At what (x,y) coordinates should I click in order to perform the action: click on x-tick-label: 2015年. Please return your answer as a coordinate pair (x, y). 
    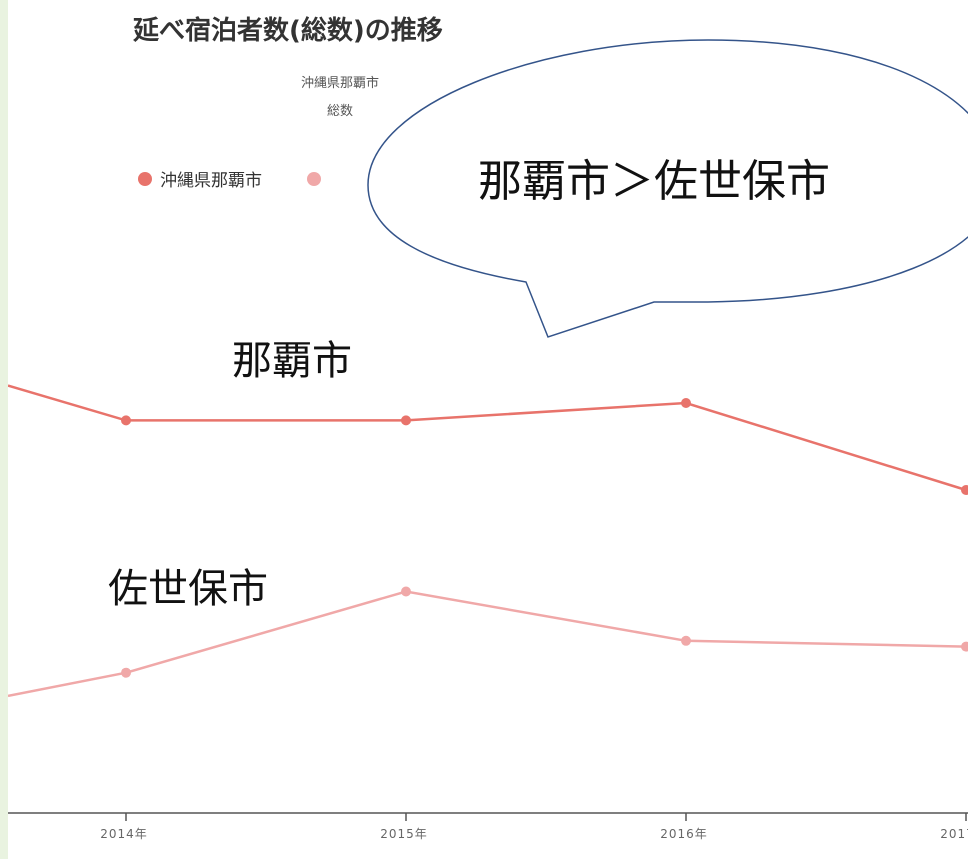
    Looking at the image, I should click on (404, 834).